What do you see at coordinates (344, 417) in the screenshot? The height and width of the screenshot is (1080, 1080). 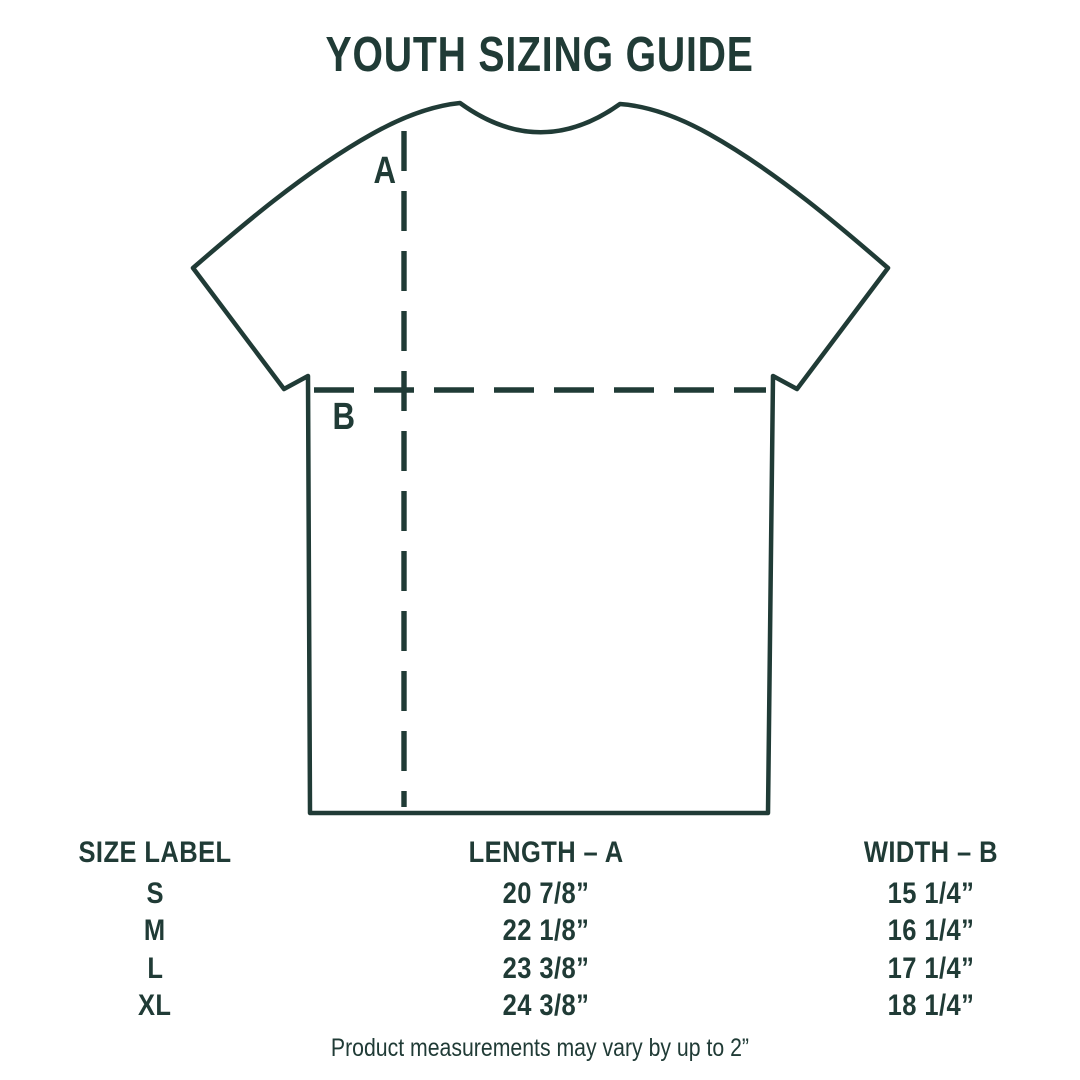 I see `width-label-b: B` at bounding box center [344, 417].